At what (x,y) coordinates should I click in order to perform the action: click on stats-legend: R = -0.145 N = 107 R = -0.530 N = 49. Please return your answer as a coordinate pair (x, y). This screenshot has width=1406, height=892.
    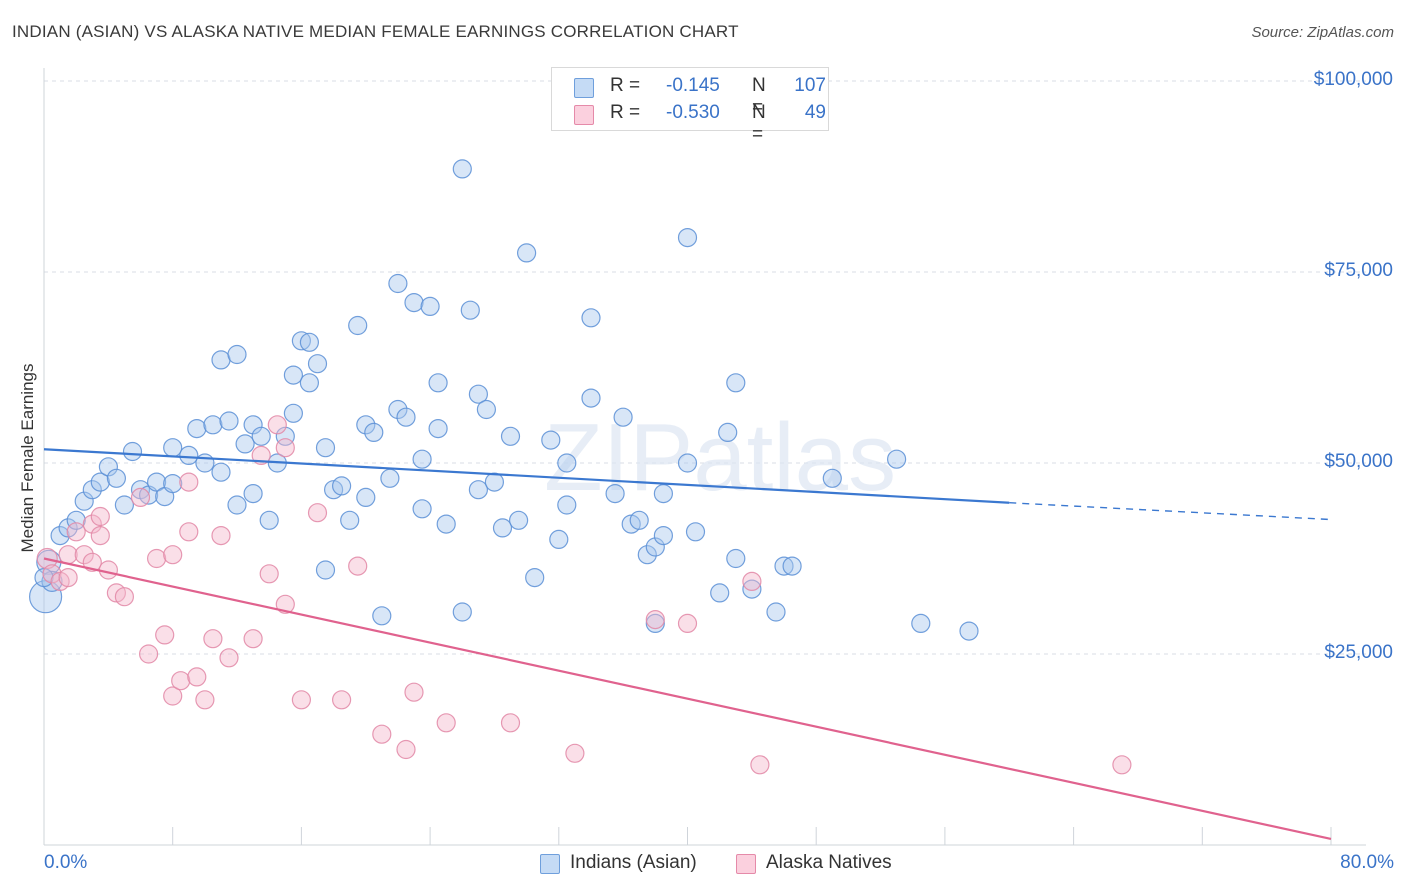
    Looking at the image, I should click on (690, 106).